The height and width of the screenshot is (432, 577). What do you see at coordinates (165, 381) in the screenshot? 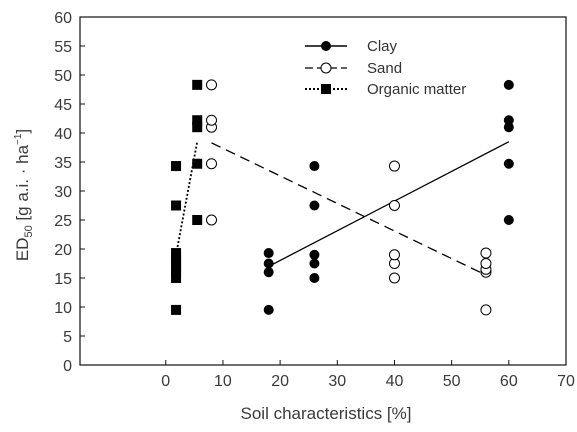
I see `x-tick-label: 0` at bounding box center [165, 381].